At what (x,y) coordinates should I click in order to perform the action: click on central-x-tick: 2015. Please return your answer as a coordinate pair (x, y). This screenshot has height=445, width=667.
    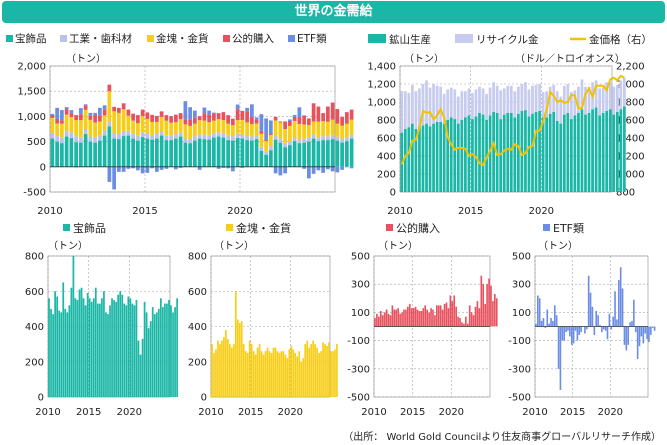
    Looking at the image, I should click on (412, 412).